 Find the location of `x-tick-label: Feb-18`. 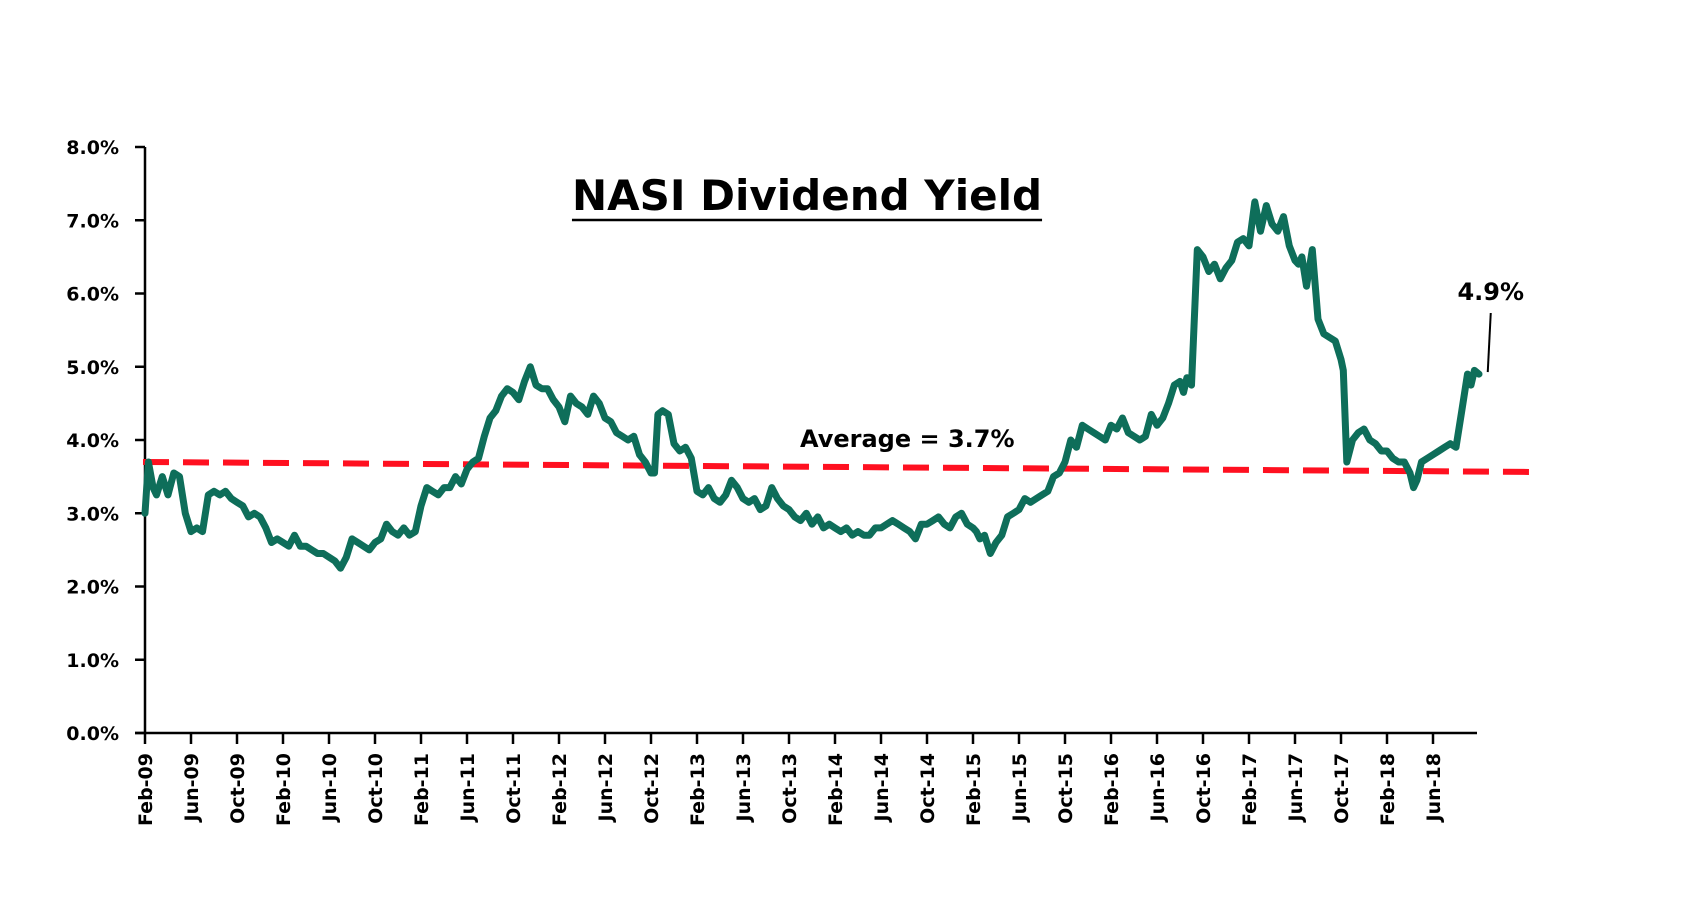

x-tick-label: Feb-18 is located at coordinates (1388, 789).